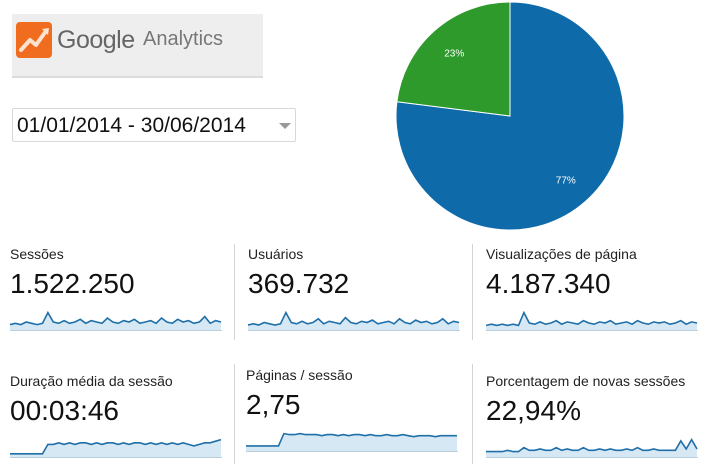 The width and height of the screenshot is (722, 469). I want to click on metric-value: 22,94%, so click(533, 410).